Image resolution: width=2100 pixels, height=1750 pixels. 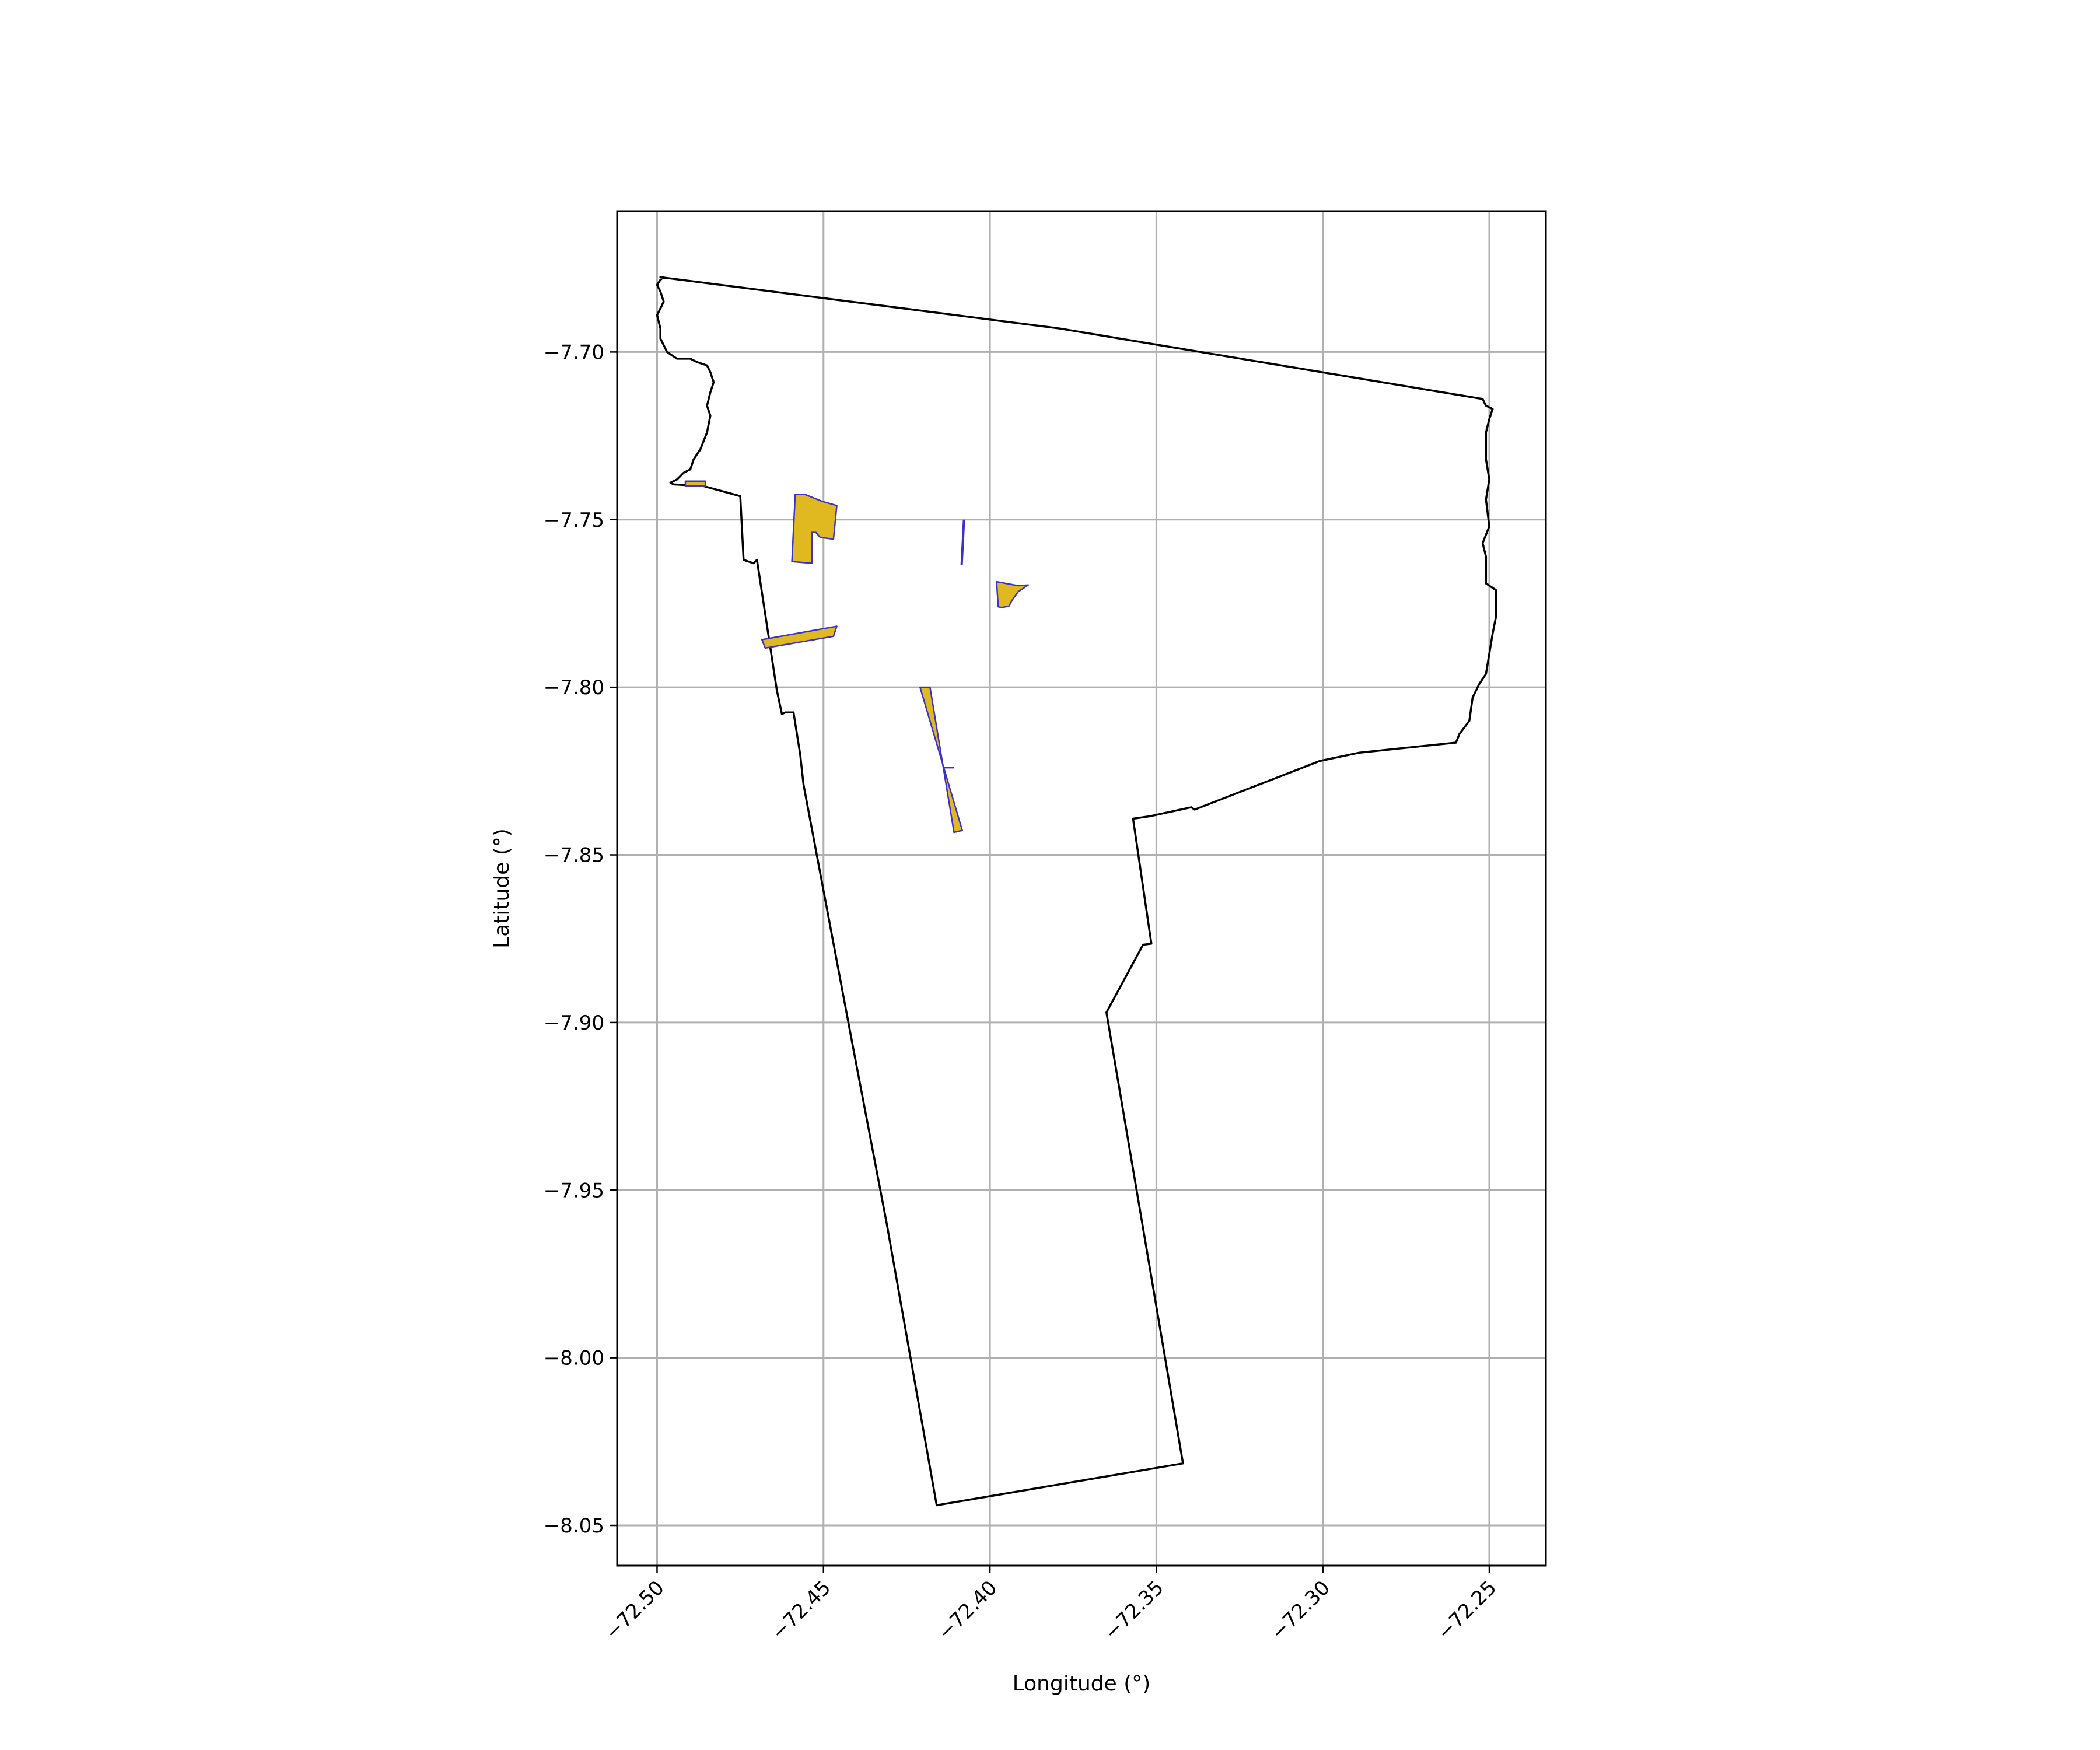 What do you see at coordinates (502, 888) in the screenshot?
I see `y-axis-label: Latitude (°)` at bounding box center [502, 888].